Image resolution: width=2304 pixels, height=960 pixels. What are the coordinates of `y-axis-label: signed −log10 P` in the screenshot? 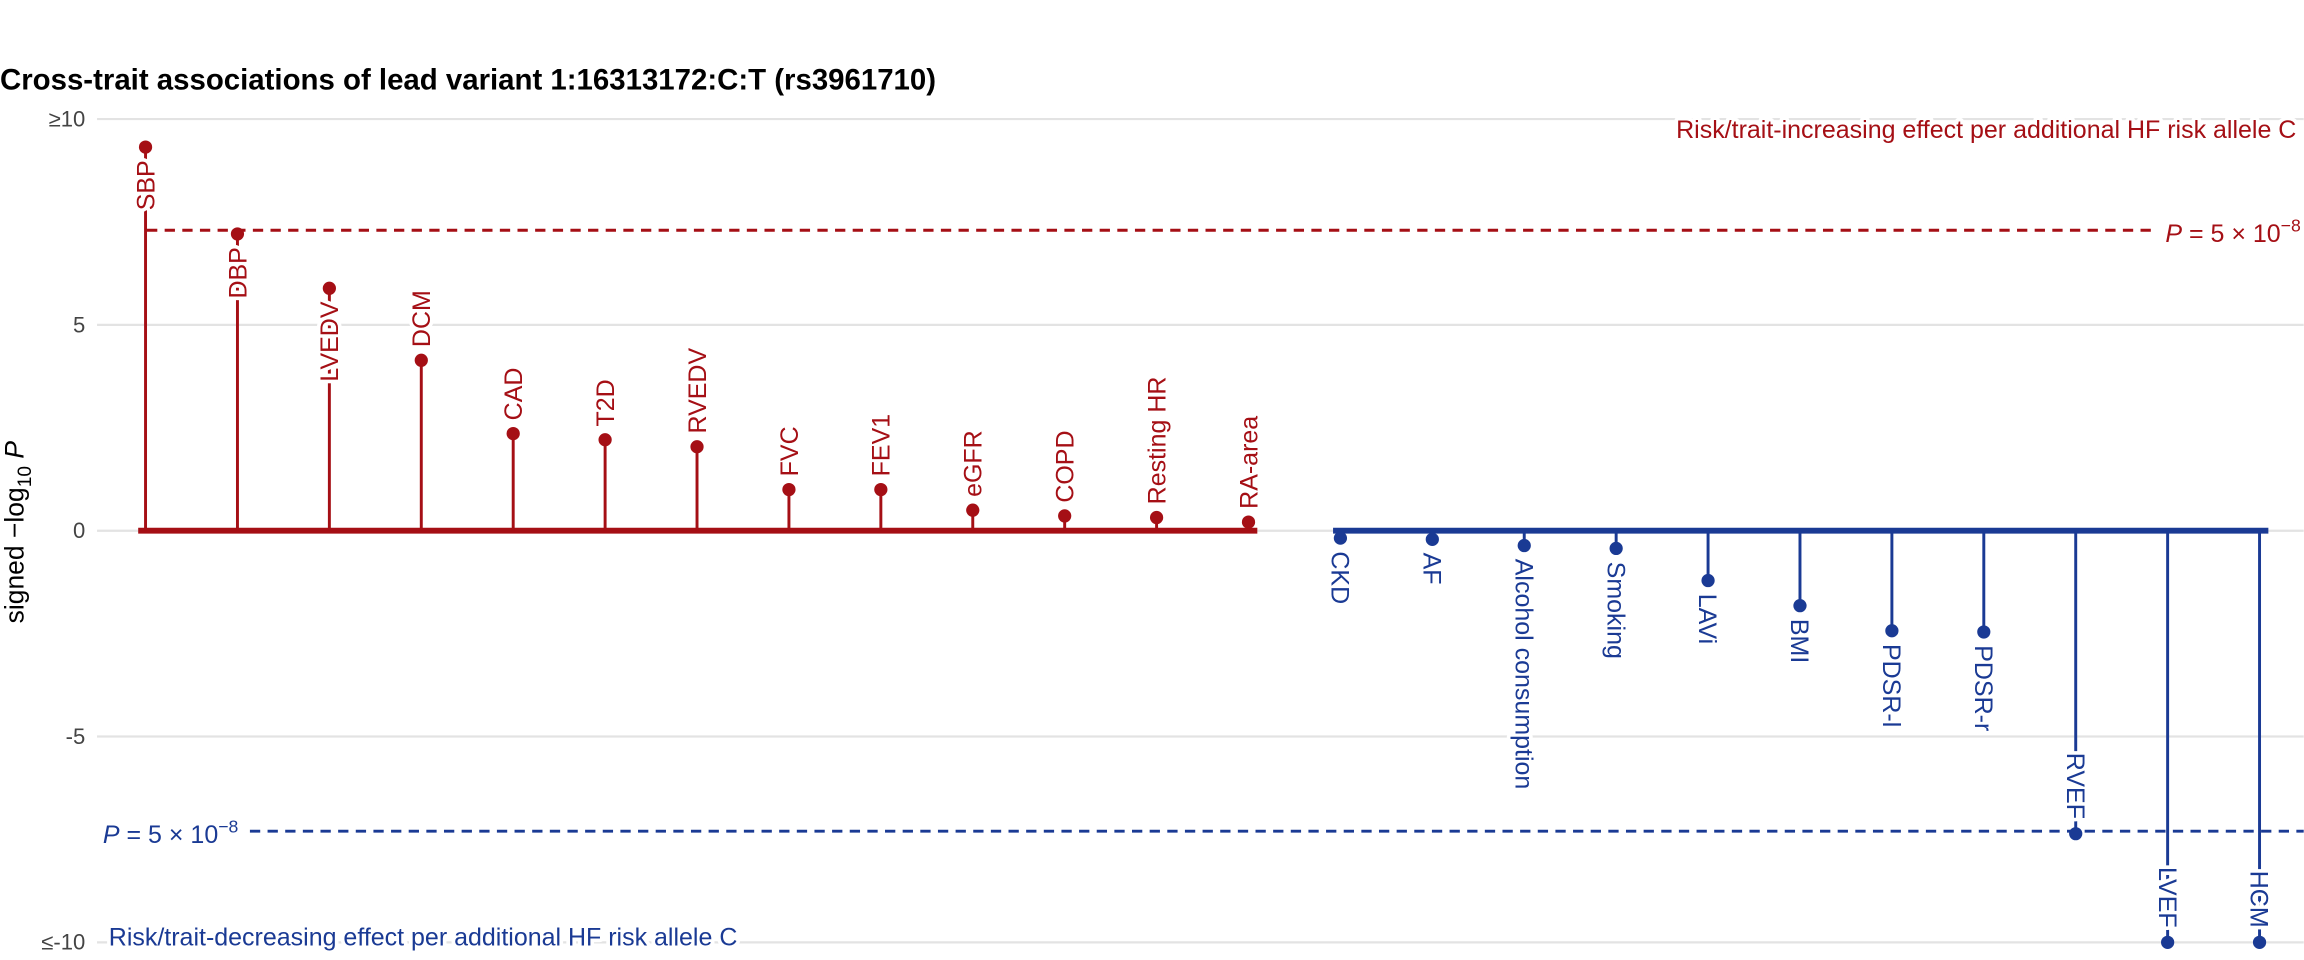 It's located at (18, 532).